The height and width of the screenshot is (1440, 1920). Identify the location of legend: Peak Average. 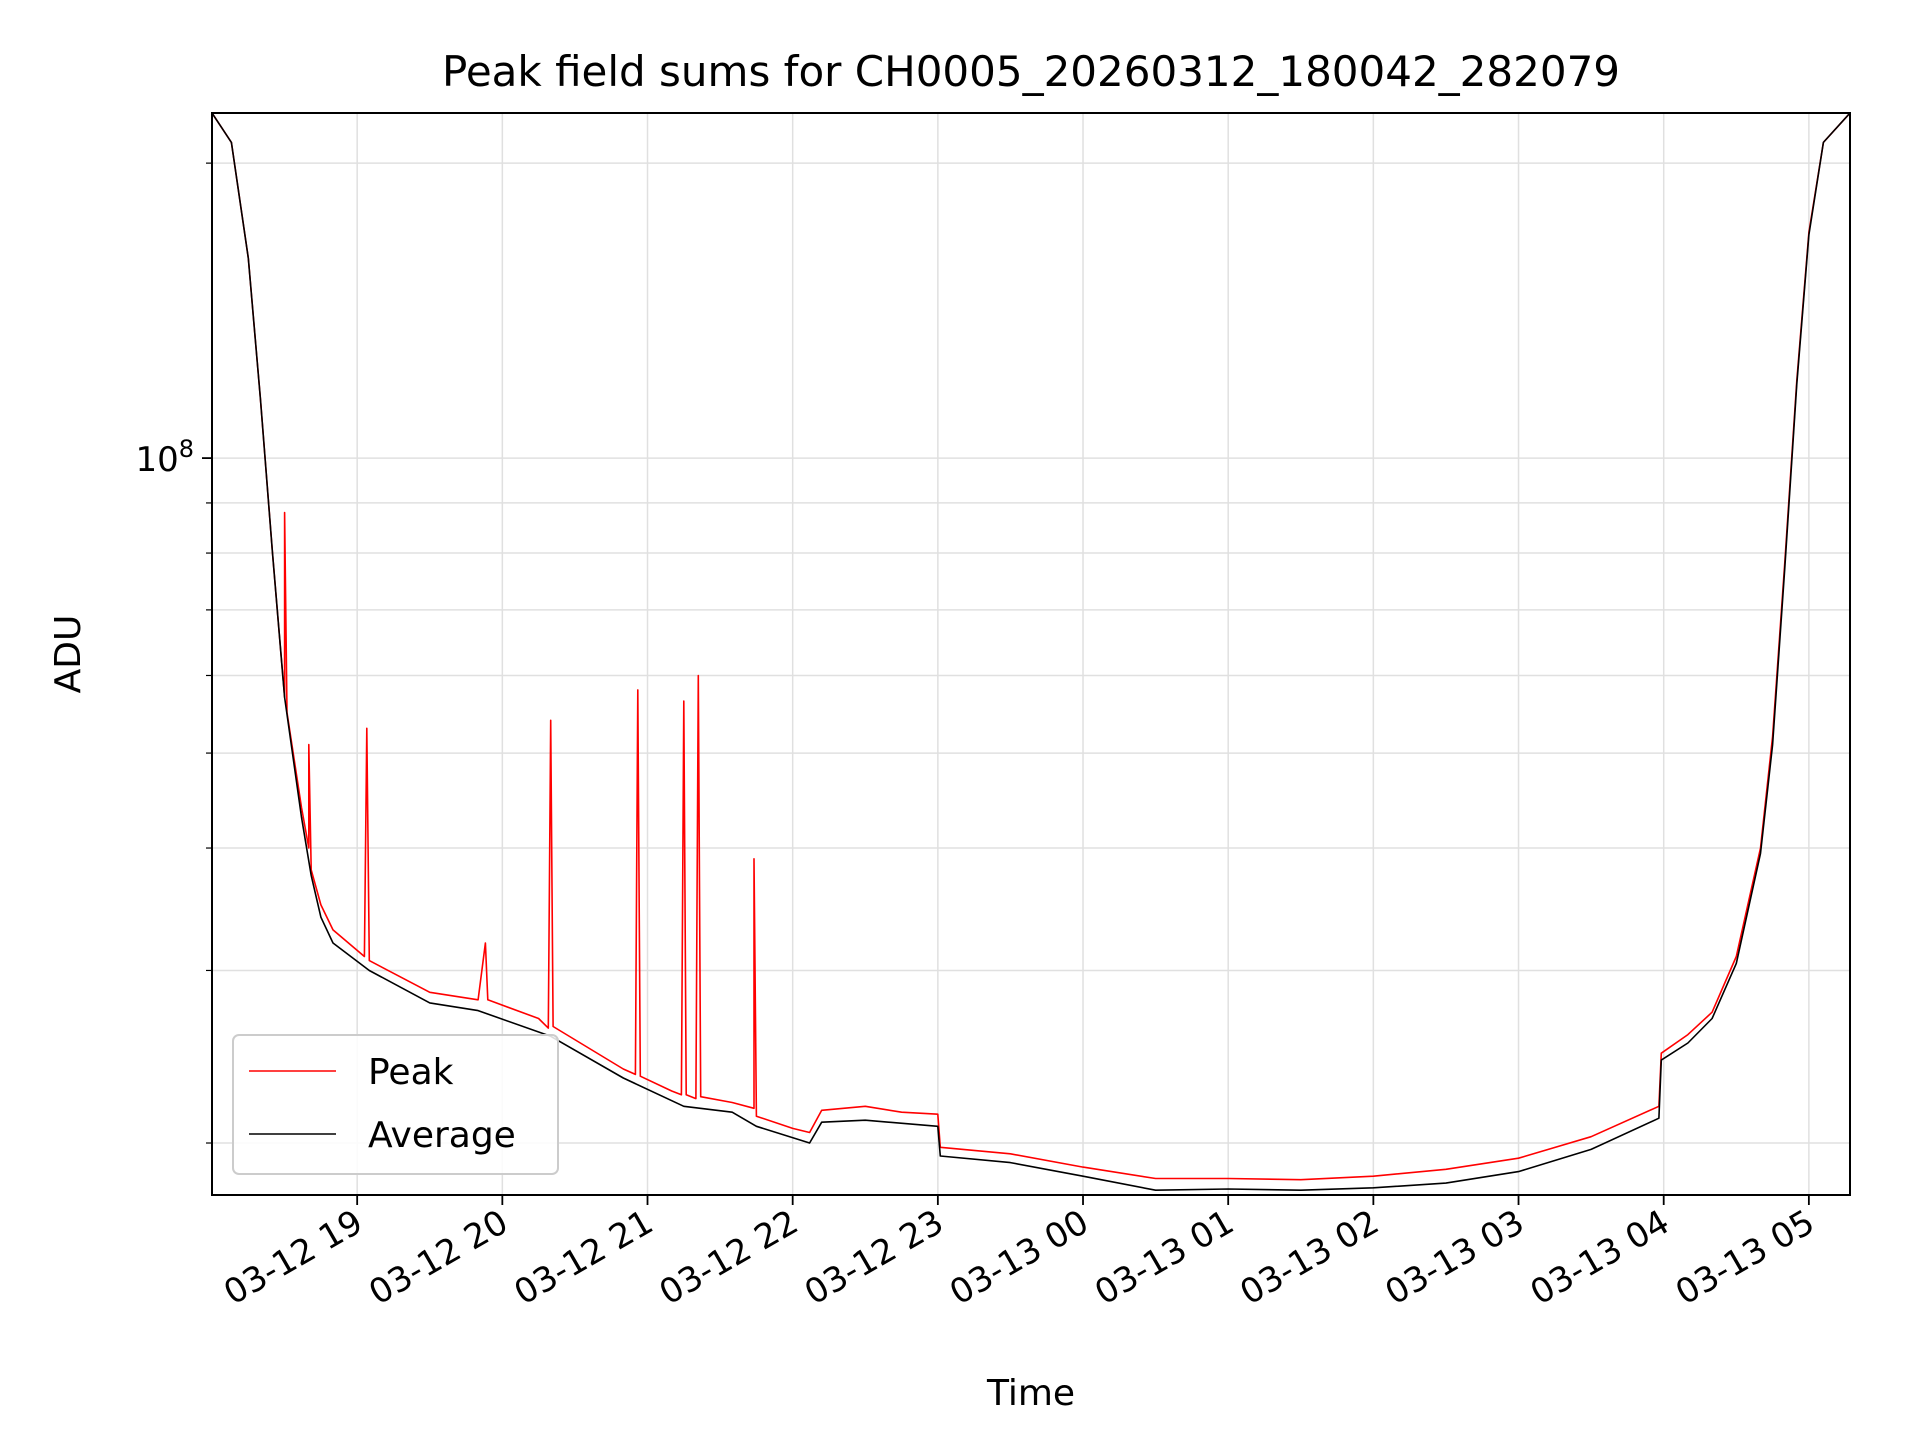
(395, 1104).